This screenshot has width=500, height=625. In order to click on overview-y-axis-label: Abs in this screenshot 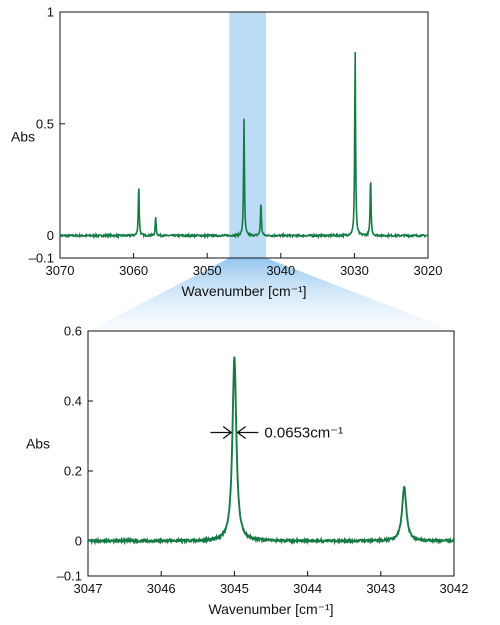, I will do `click(23, 137)`.